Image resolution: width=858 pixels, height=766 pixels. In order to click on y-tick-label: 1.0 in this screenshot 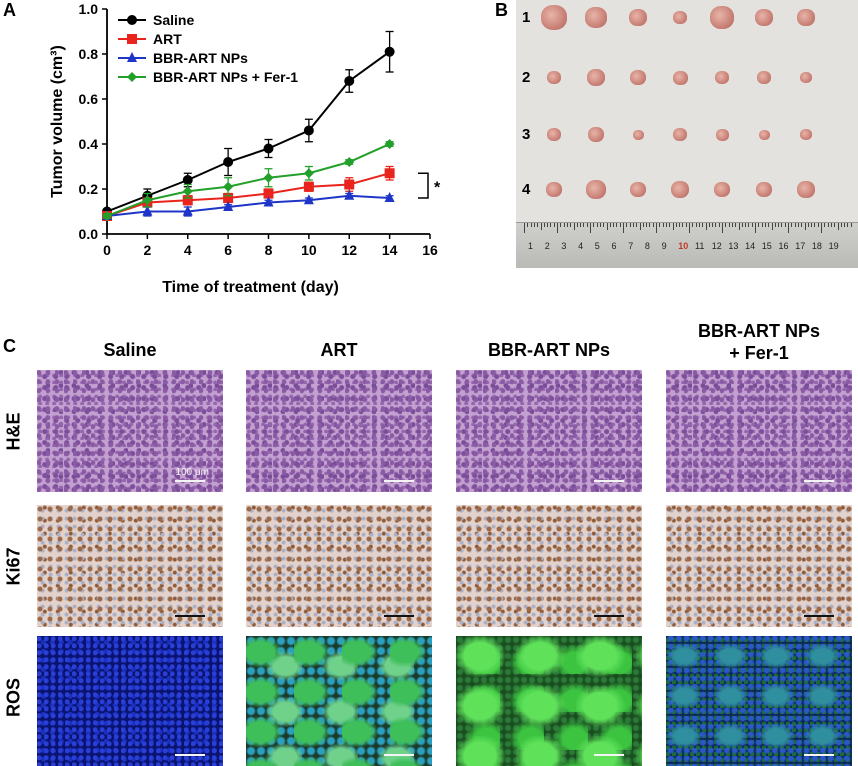, I will do `click(89, 9)`.